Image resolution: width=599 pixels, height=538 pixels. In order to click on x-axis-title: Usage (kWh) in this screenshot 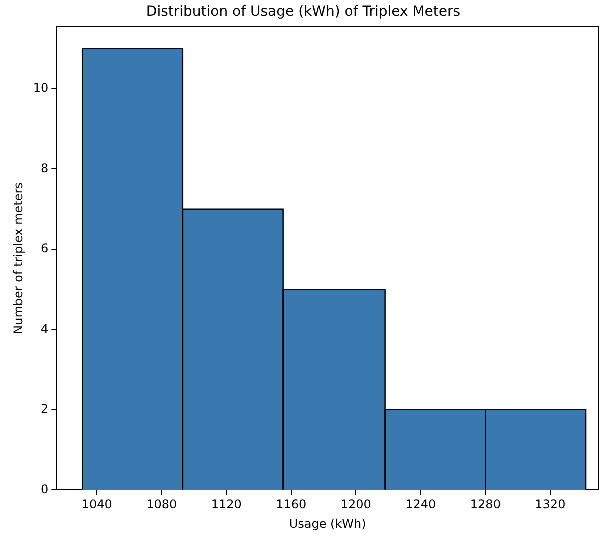, I will do `click(327, 523)`.